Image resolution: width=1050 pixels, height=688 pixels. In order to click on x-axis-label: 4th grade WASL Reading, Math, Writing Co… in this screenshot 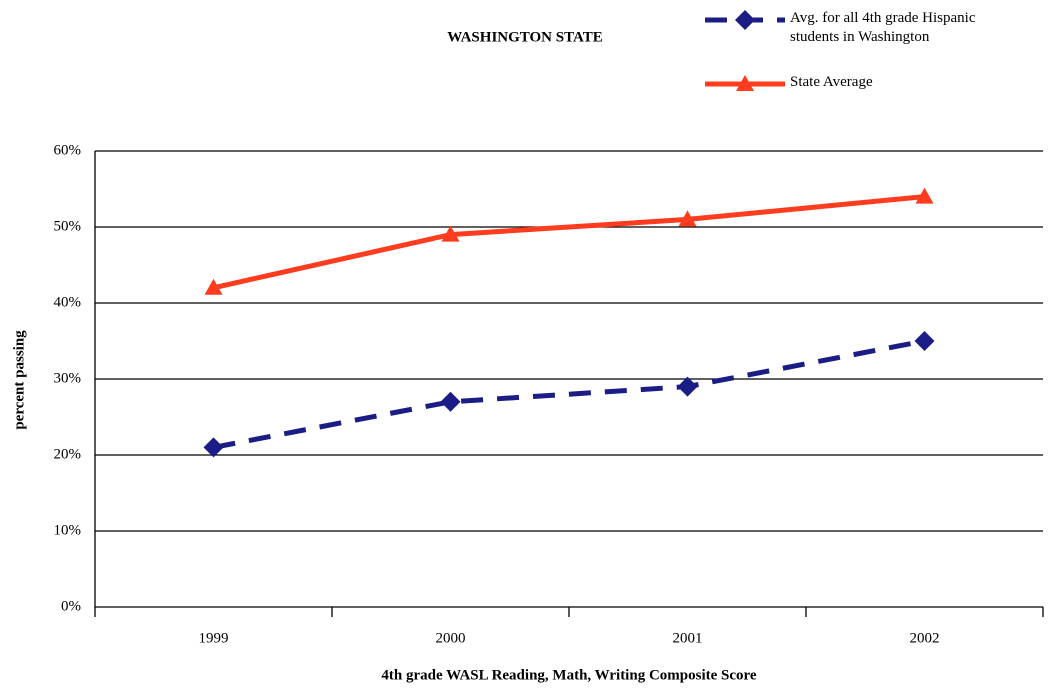, I will do `click(569, 675)`.